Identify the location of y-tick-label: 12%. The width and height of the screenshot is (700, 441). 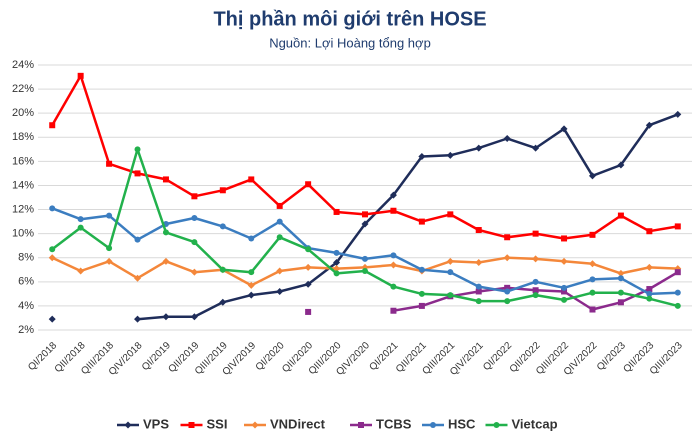
(23, 209).